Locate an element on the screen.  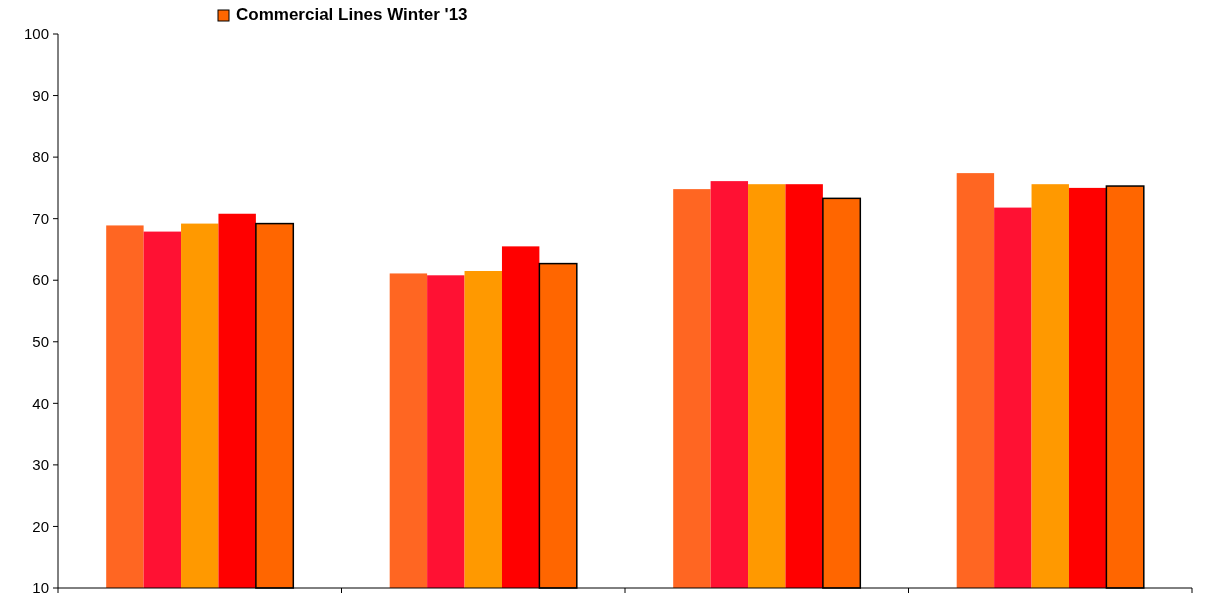
y-tick-label: 30 is located at coordinates (40, 465).